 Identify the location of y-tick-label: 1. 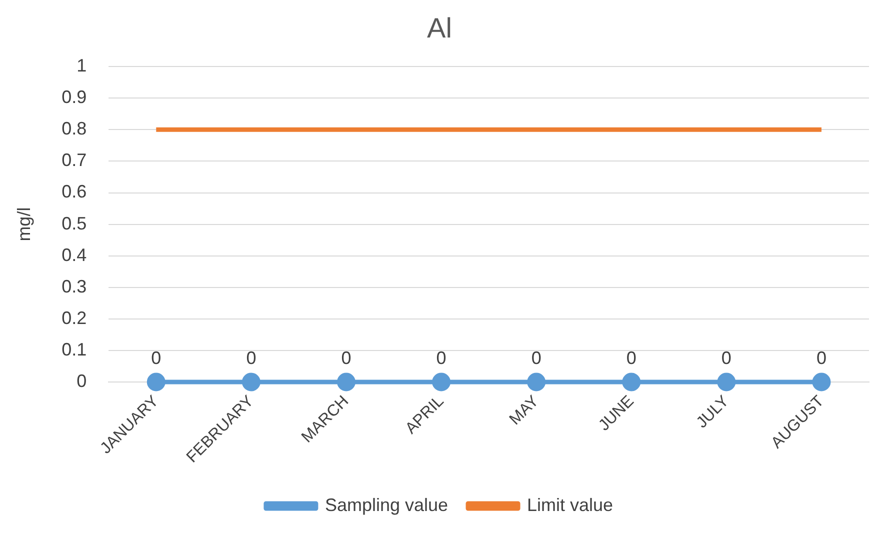
(81, 66).